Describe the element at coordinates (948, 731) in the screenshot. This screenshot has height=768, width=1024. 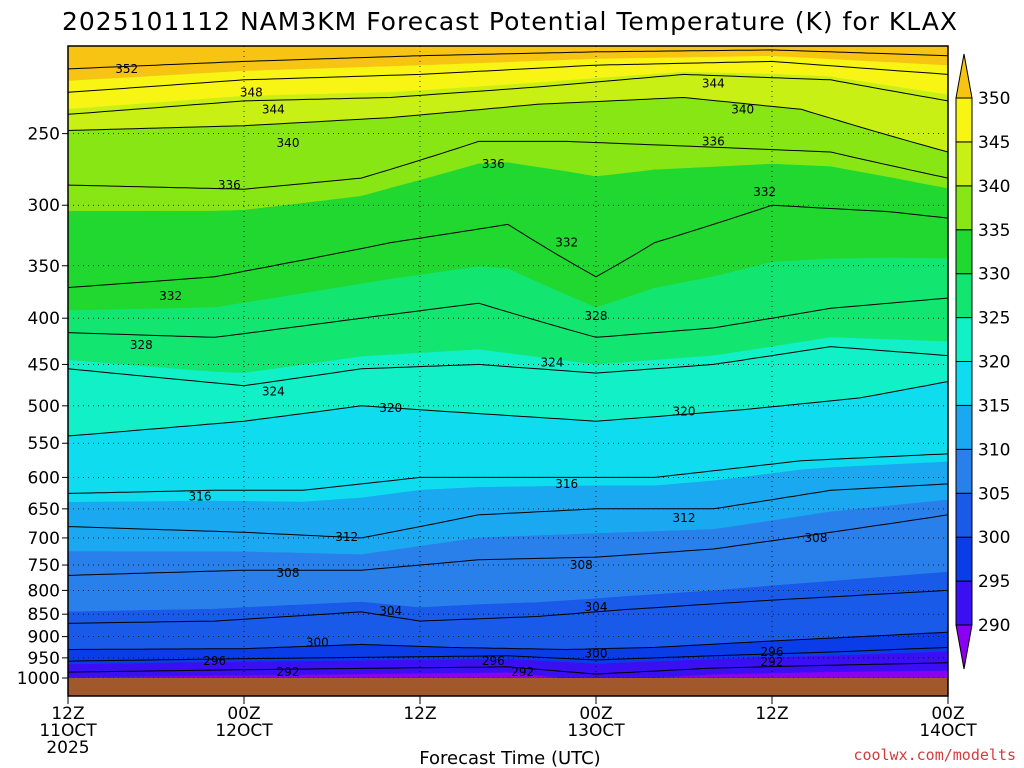
I see `x-tick-label: 14OCT` at that location.